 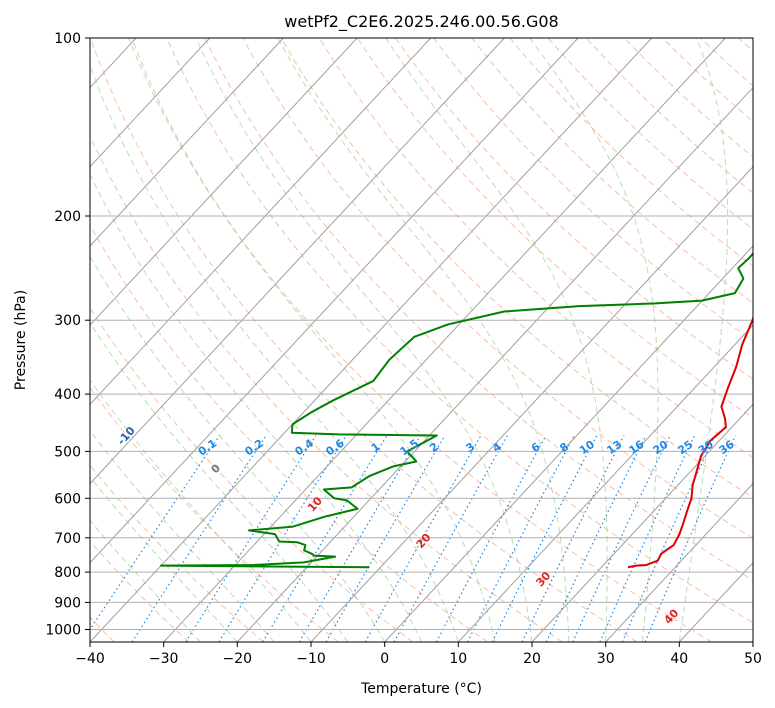 I want to click on y-tick-label: 1000, so click(x=63, y=631).